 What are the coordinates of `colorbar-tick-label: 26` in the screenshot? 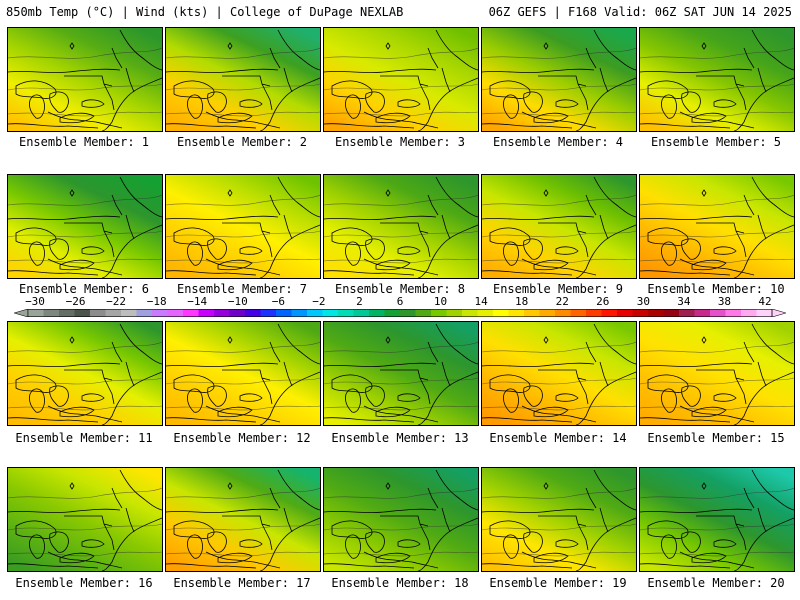 It's located at (603, 301).